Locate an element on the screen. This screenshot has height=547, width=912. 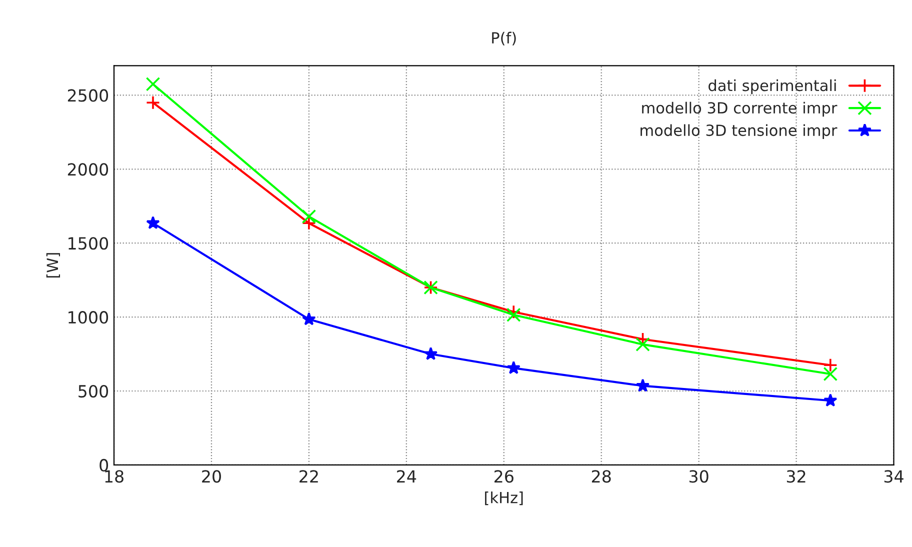
x-tick-label: 22 is located at coordinates (309, 476).